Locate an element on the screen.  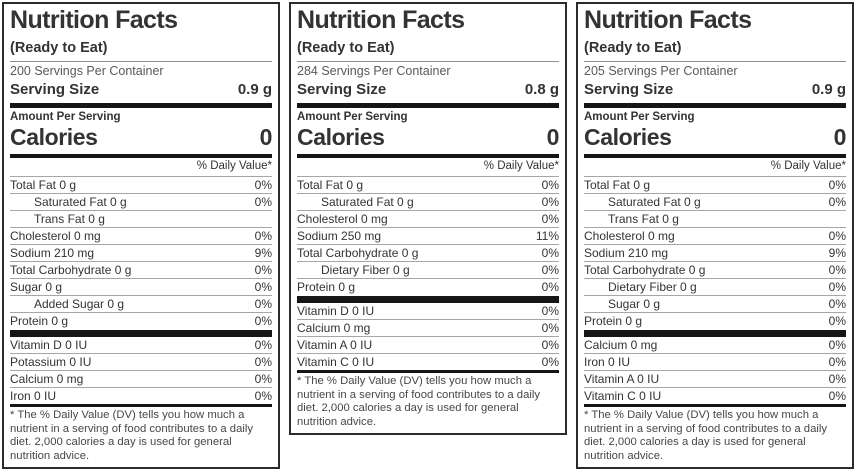
nutrient-row: Sugar 0 g 0% is located at coordinates (141, 286).